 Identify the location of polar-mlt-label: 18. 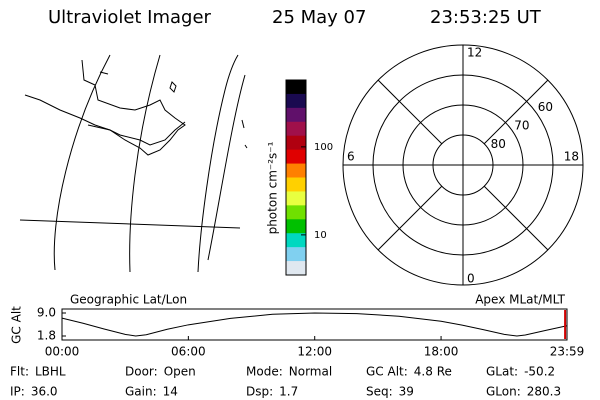
(571, 157).